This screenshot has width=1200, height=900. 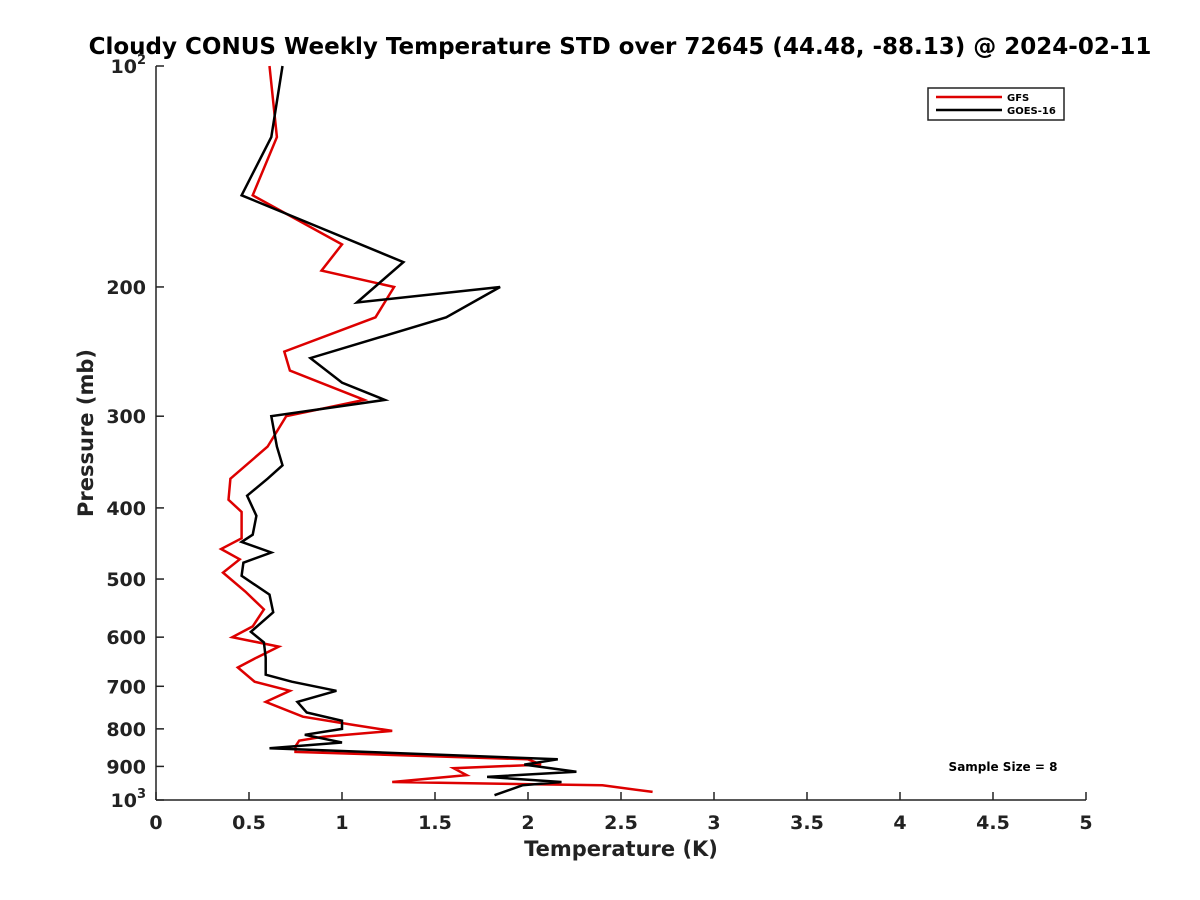 I want to click on sample-size-annotation: Sample Size = 8, so click(x=1003, y=767).